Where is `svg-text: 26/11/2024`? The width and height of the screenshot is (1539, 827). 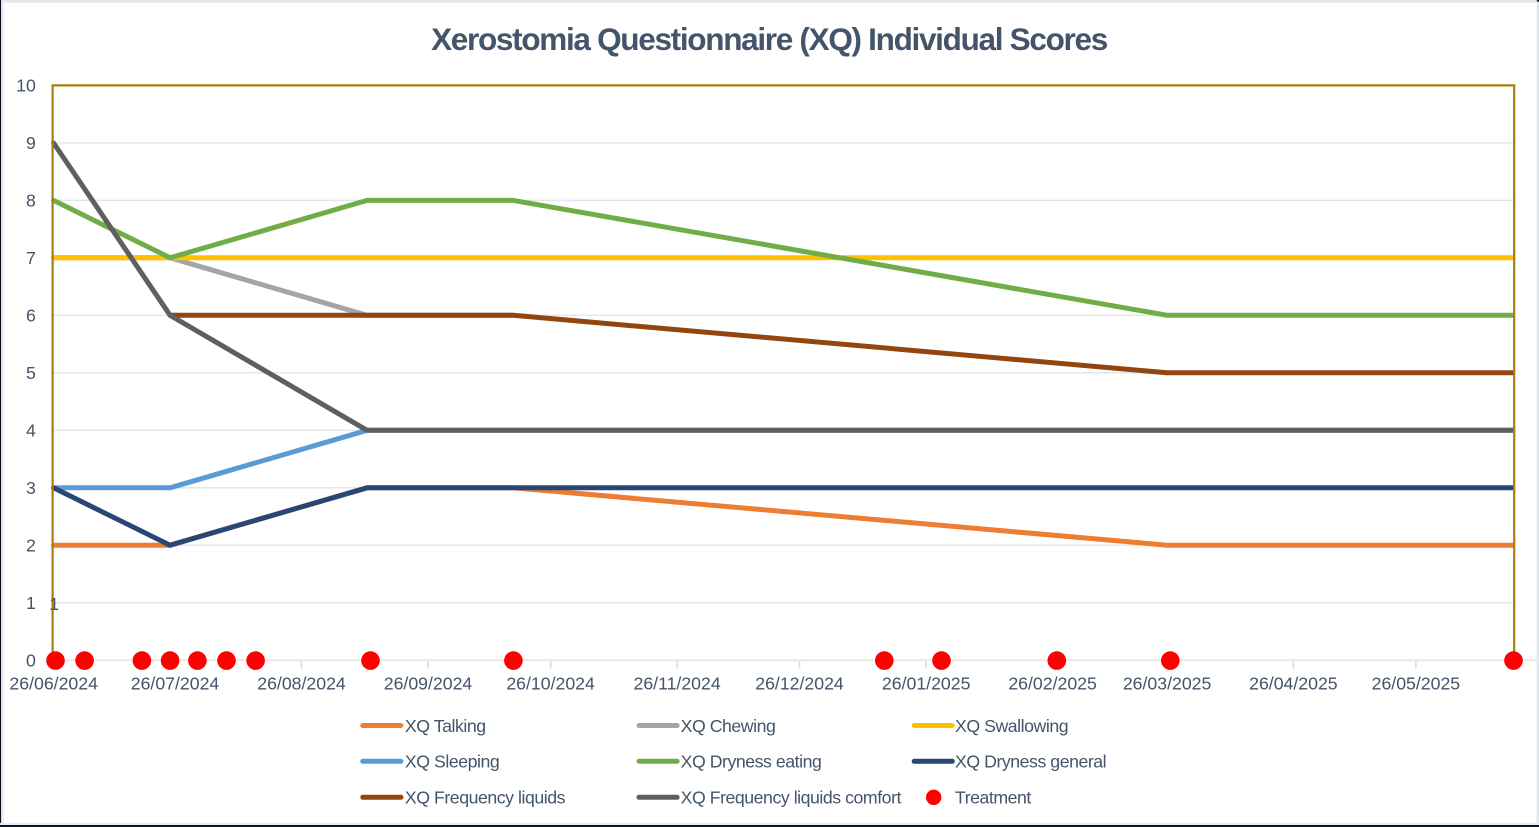
svg-text: 26/11/2024 is located at coordinates (676, 683).